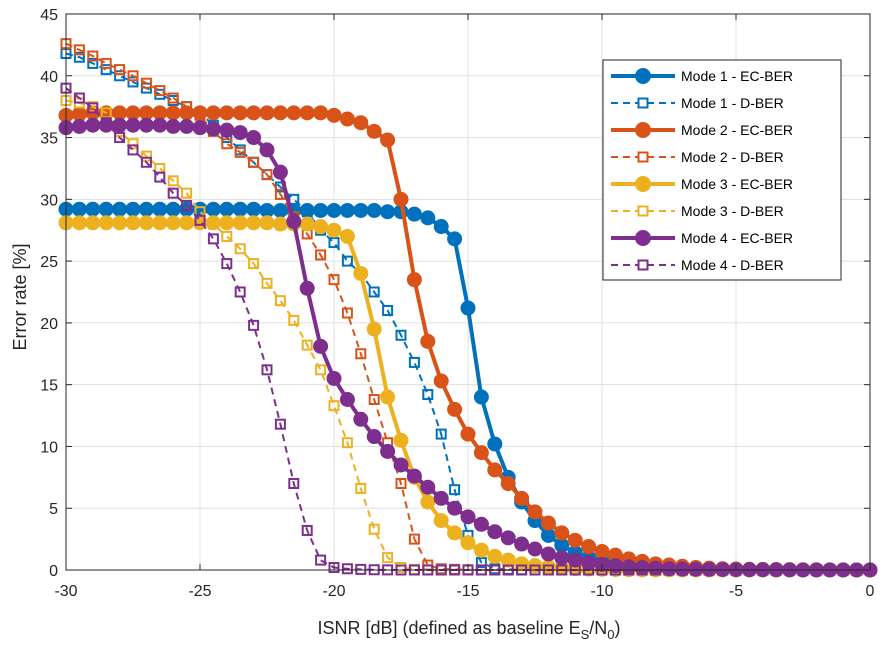  Describe the element at coordinates (49, 262) in the screenshot. I see `y-tick-label: 25` at that location.